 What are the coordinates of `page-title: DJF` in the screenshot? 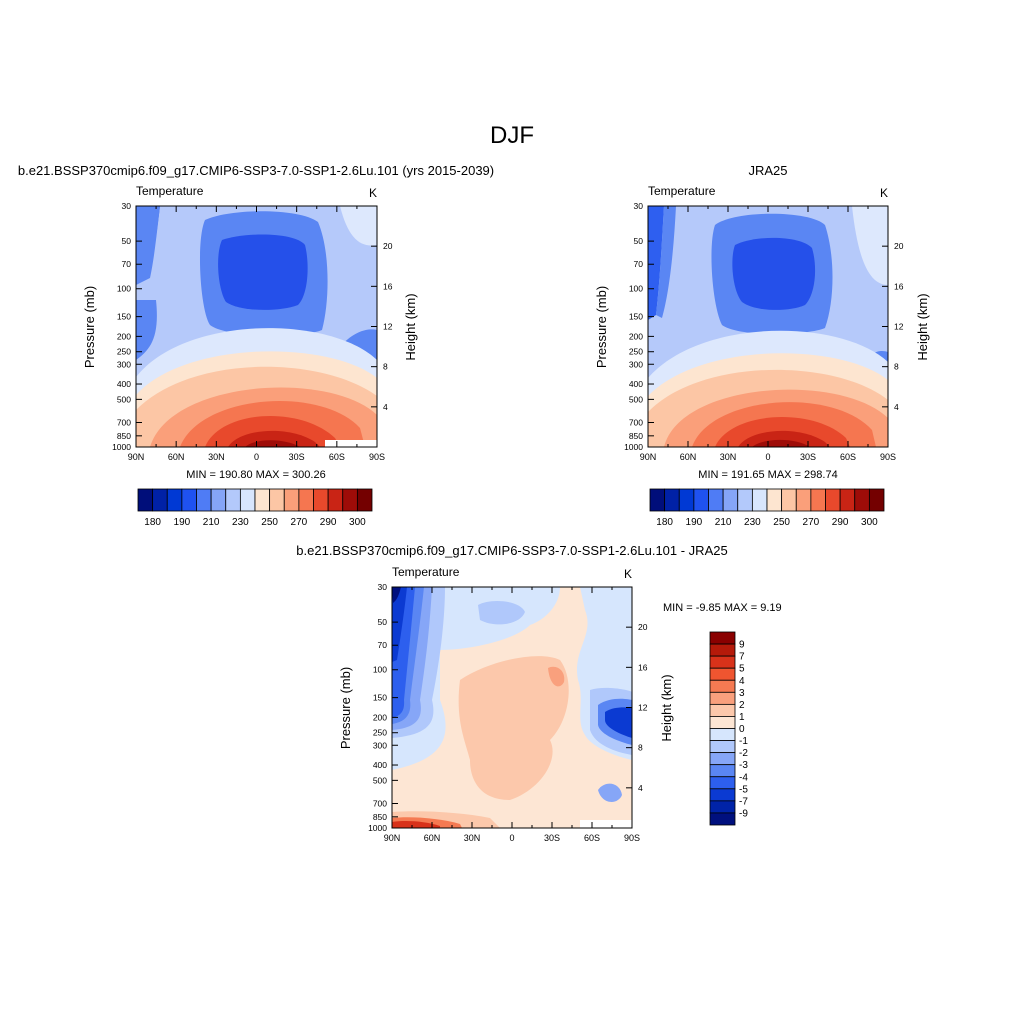 It's located at (512, 135).